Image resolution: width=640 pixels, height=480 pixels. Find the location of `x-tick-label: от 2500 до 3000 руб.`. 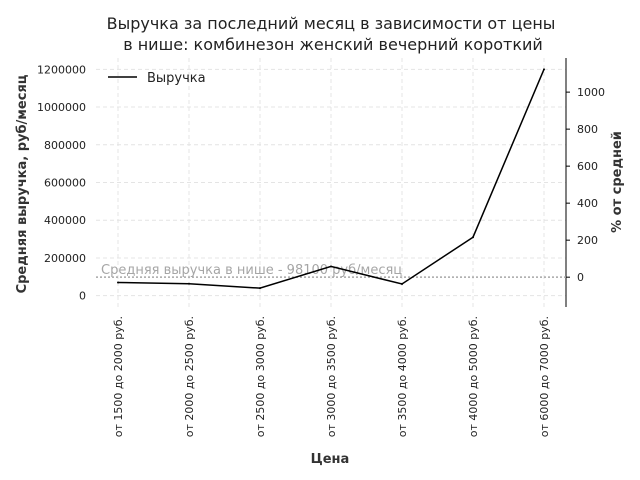

x-tick-label: от 2500 до 3000 руб. is located at coordinates (260, 376).